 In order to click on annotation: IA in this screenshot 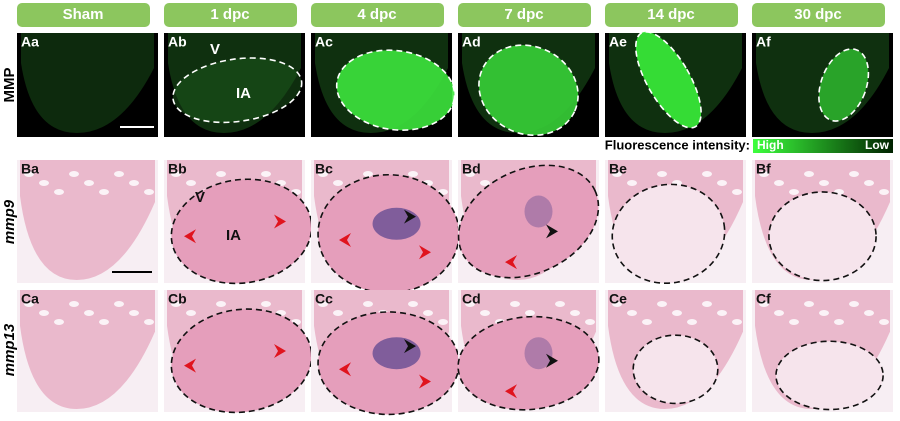, I will do `click(233, 235)`.